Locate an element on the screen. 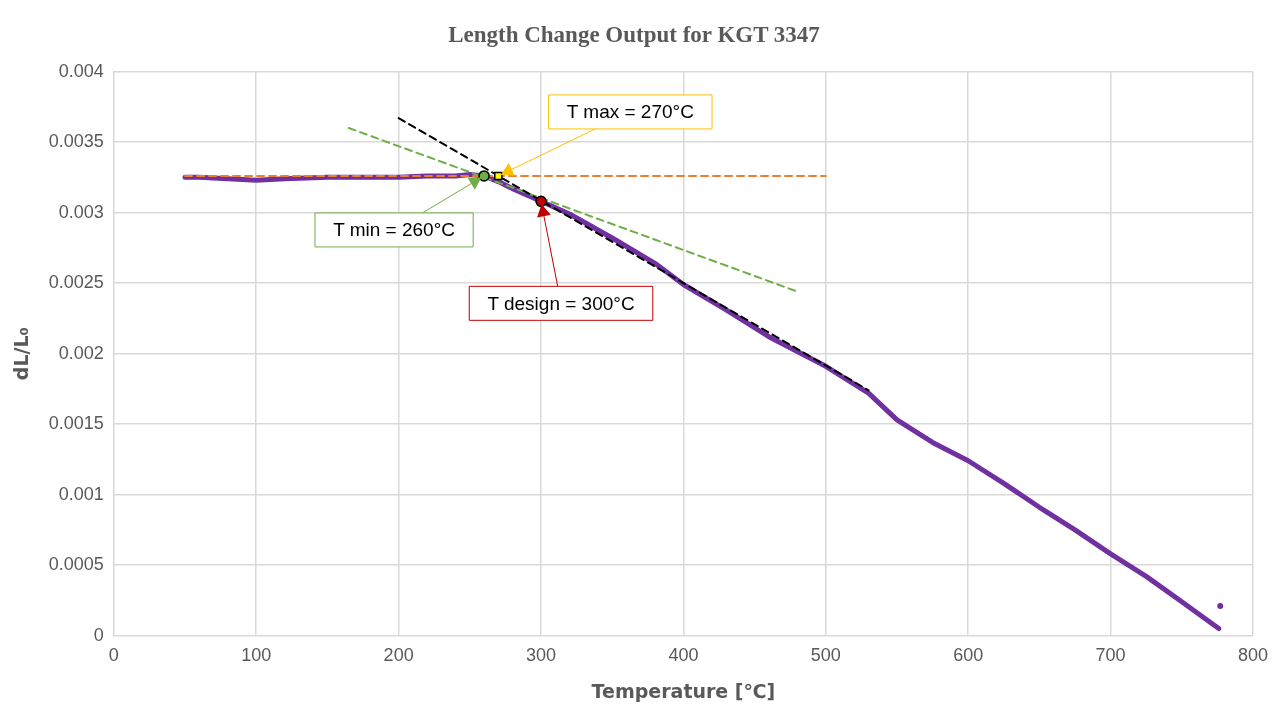 Image resolution: width=1281 pixels, height=712 pixels. y-tick-label: 0.0005 is located at coordinates (76, 564).